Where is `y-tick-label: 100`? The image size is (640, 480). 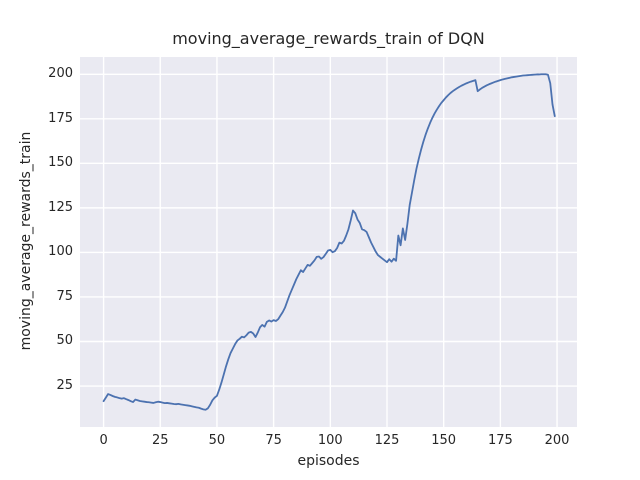
y-tick-label: 100 is located at coordinates (60, 252).